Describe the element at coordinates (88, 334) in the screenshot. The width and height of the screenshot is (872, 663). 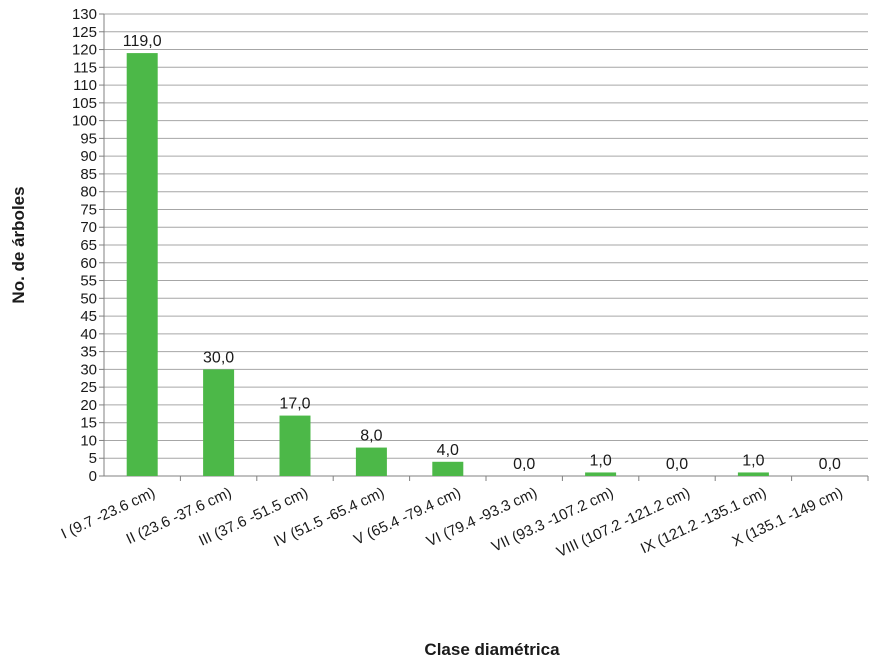
I see `y-tick-label: 40` at that location.